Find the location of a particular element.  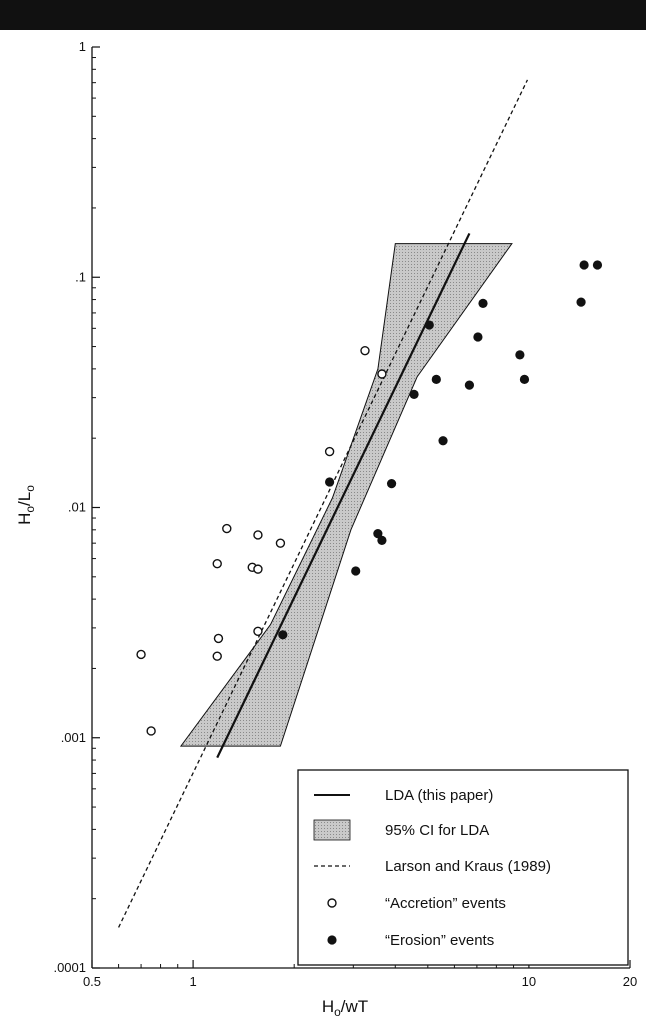

legend-ci-label: 95% CI for LDA is located at coordinates (437, 830).